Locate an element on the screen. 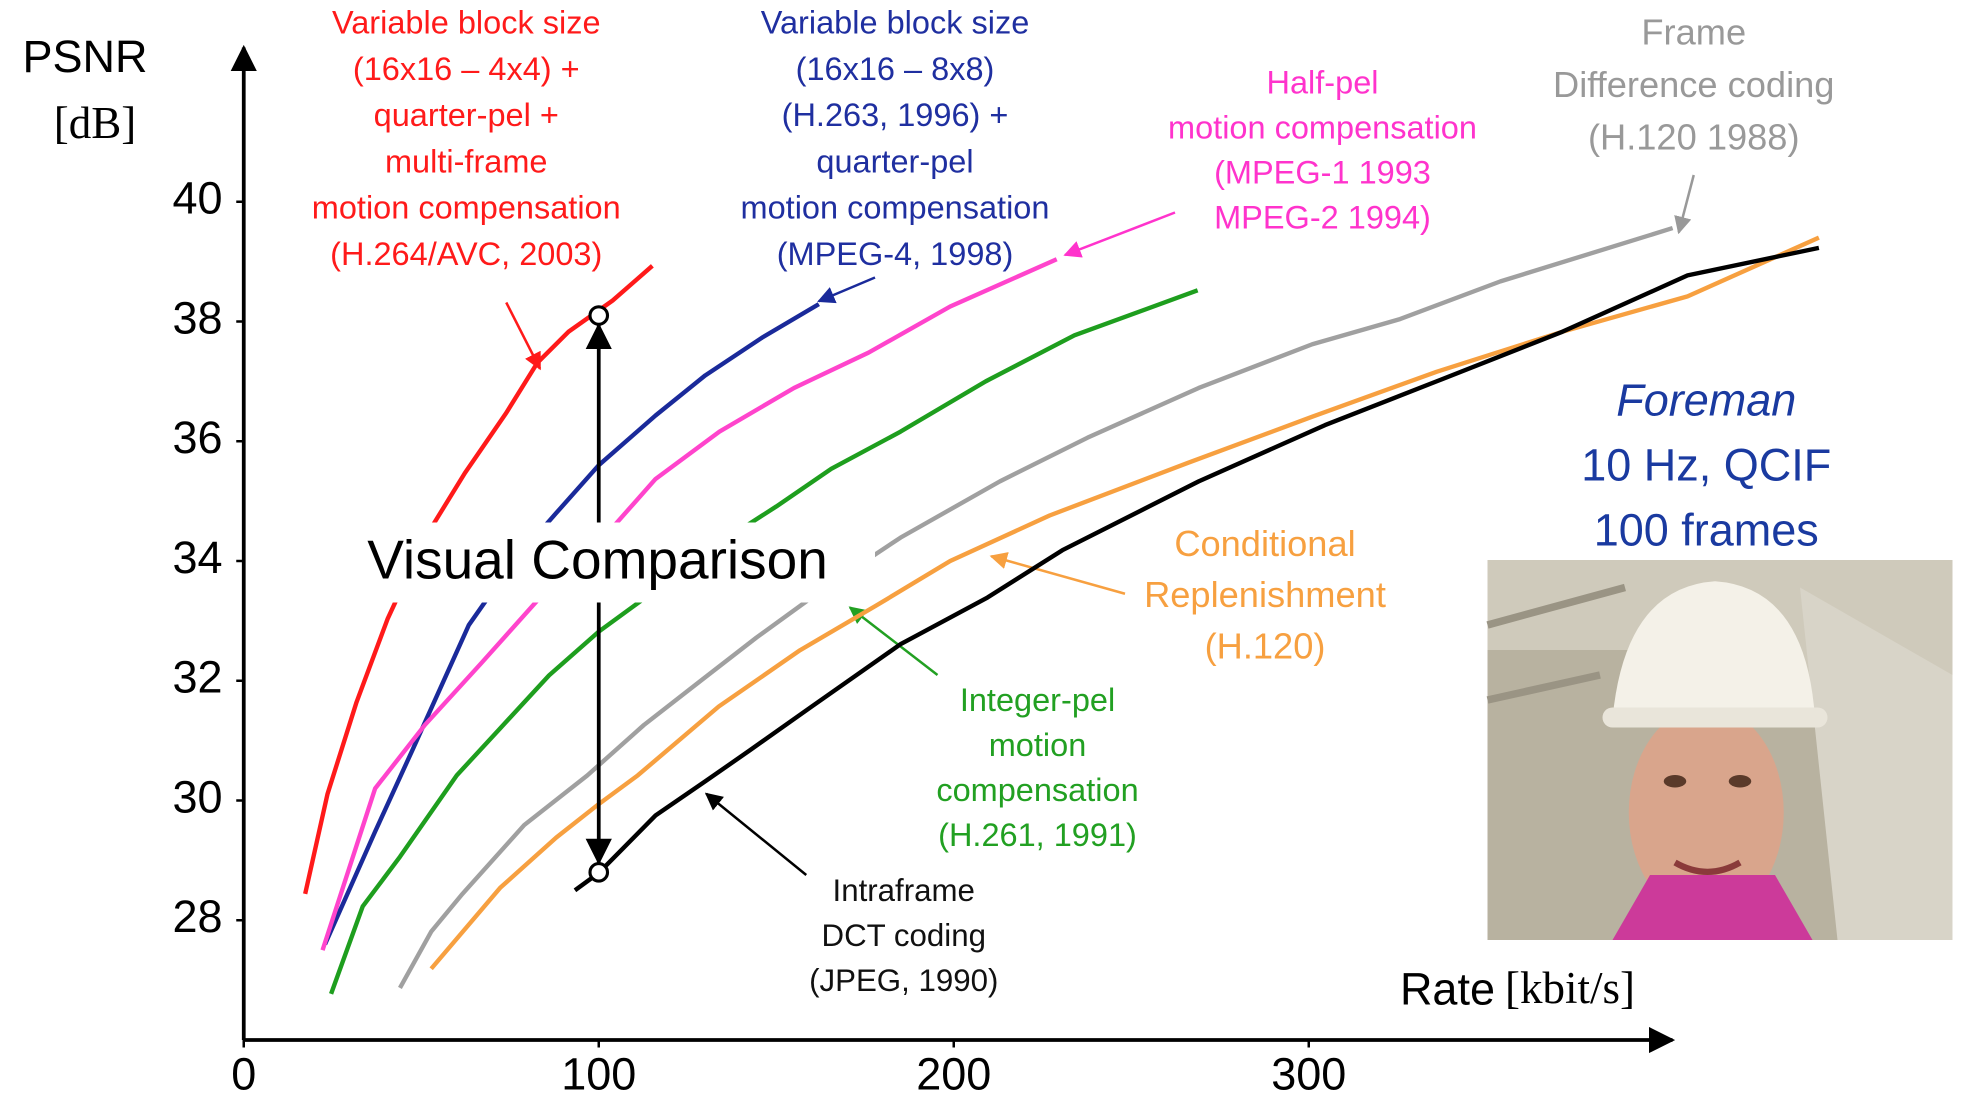 The image size is (1961, 1104). annotation: (H.264/AVC, 2003) is located at coordinates (466, 254).